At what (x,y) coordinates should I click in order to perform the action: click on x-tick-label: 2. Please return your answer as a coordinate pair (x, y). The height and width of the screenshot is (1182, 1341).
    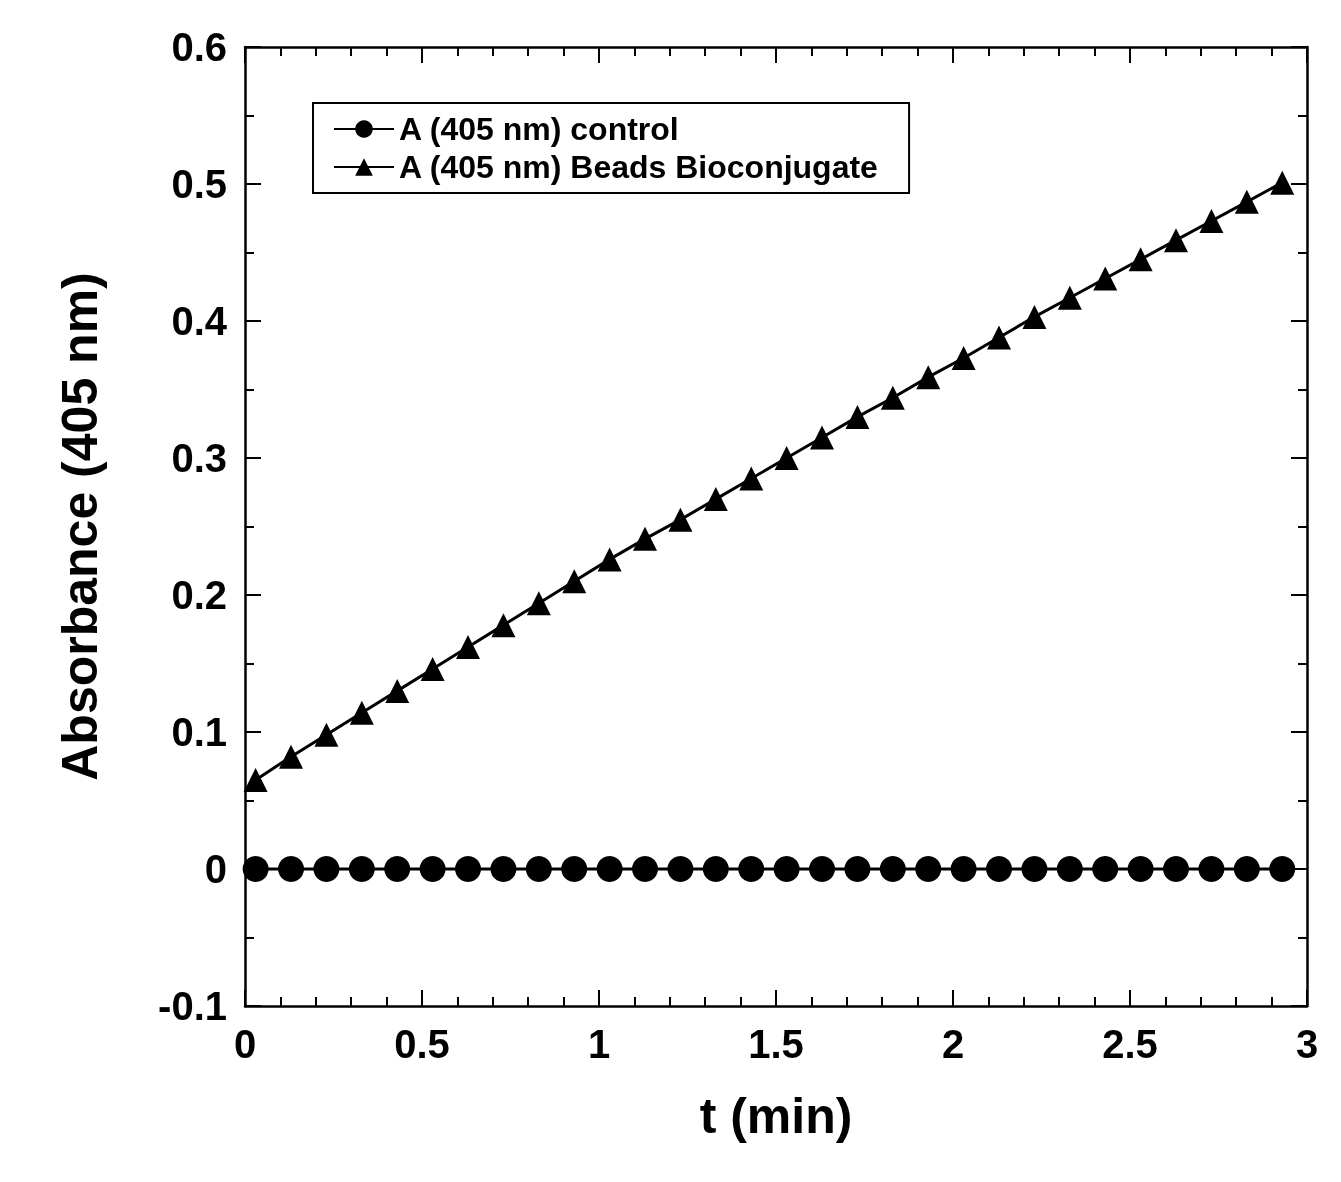
    Looking at the image, I should click on (953, 1044).